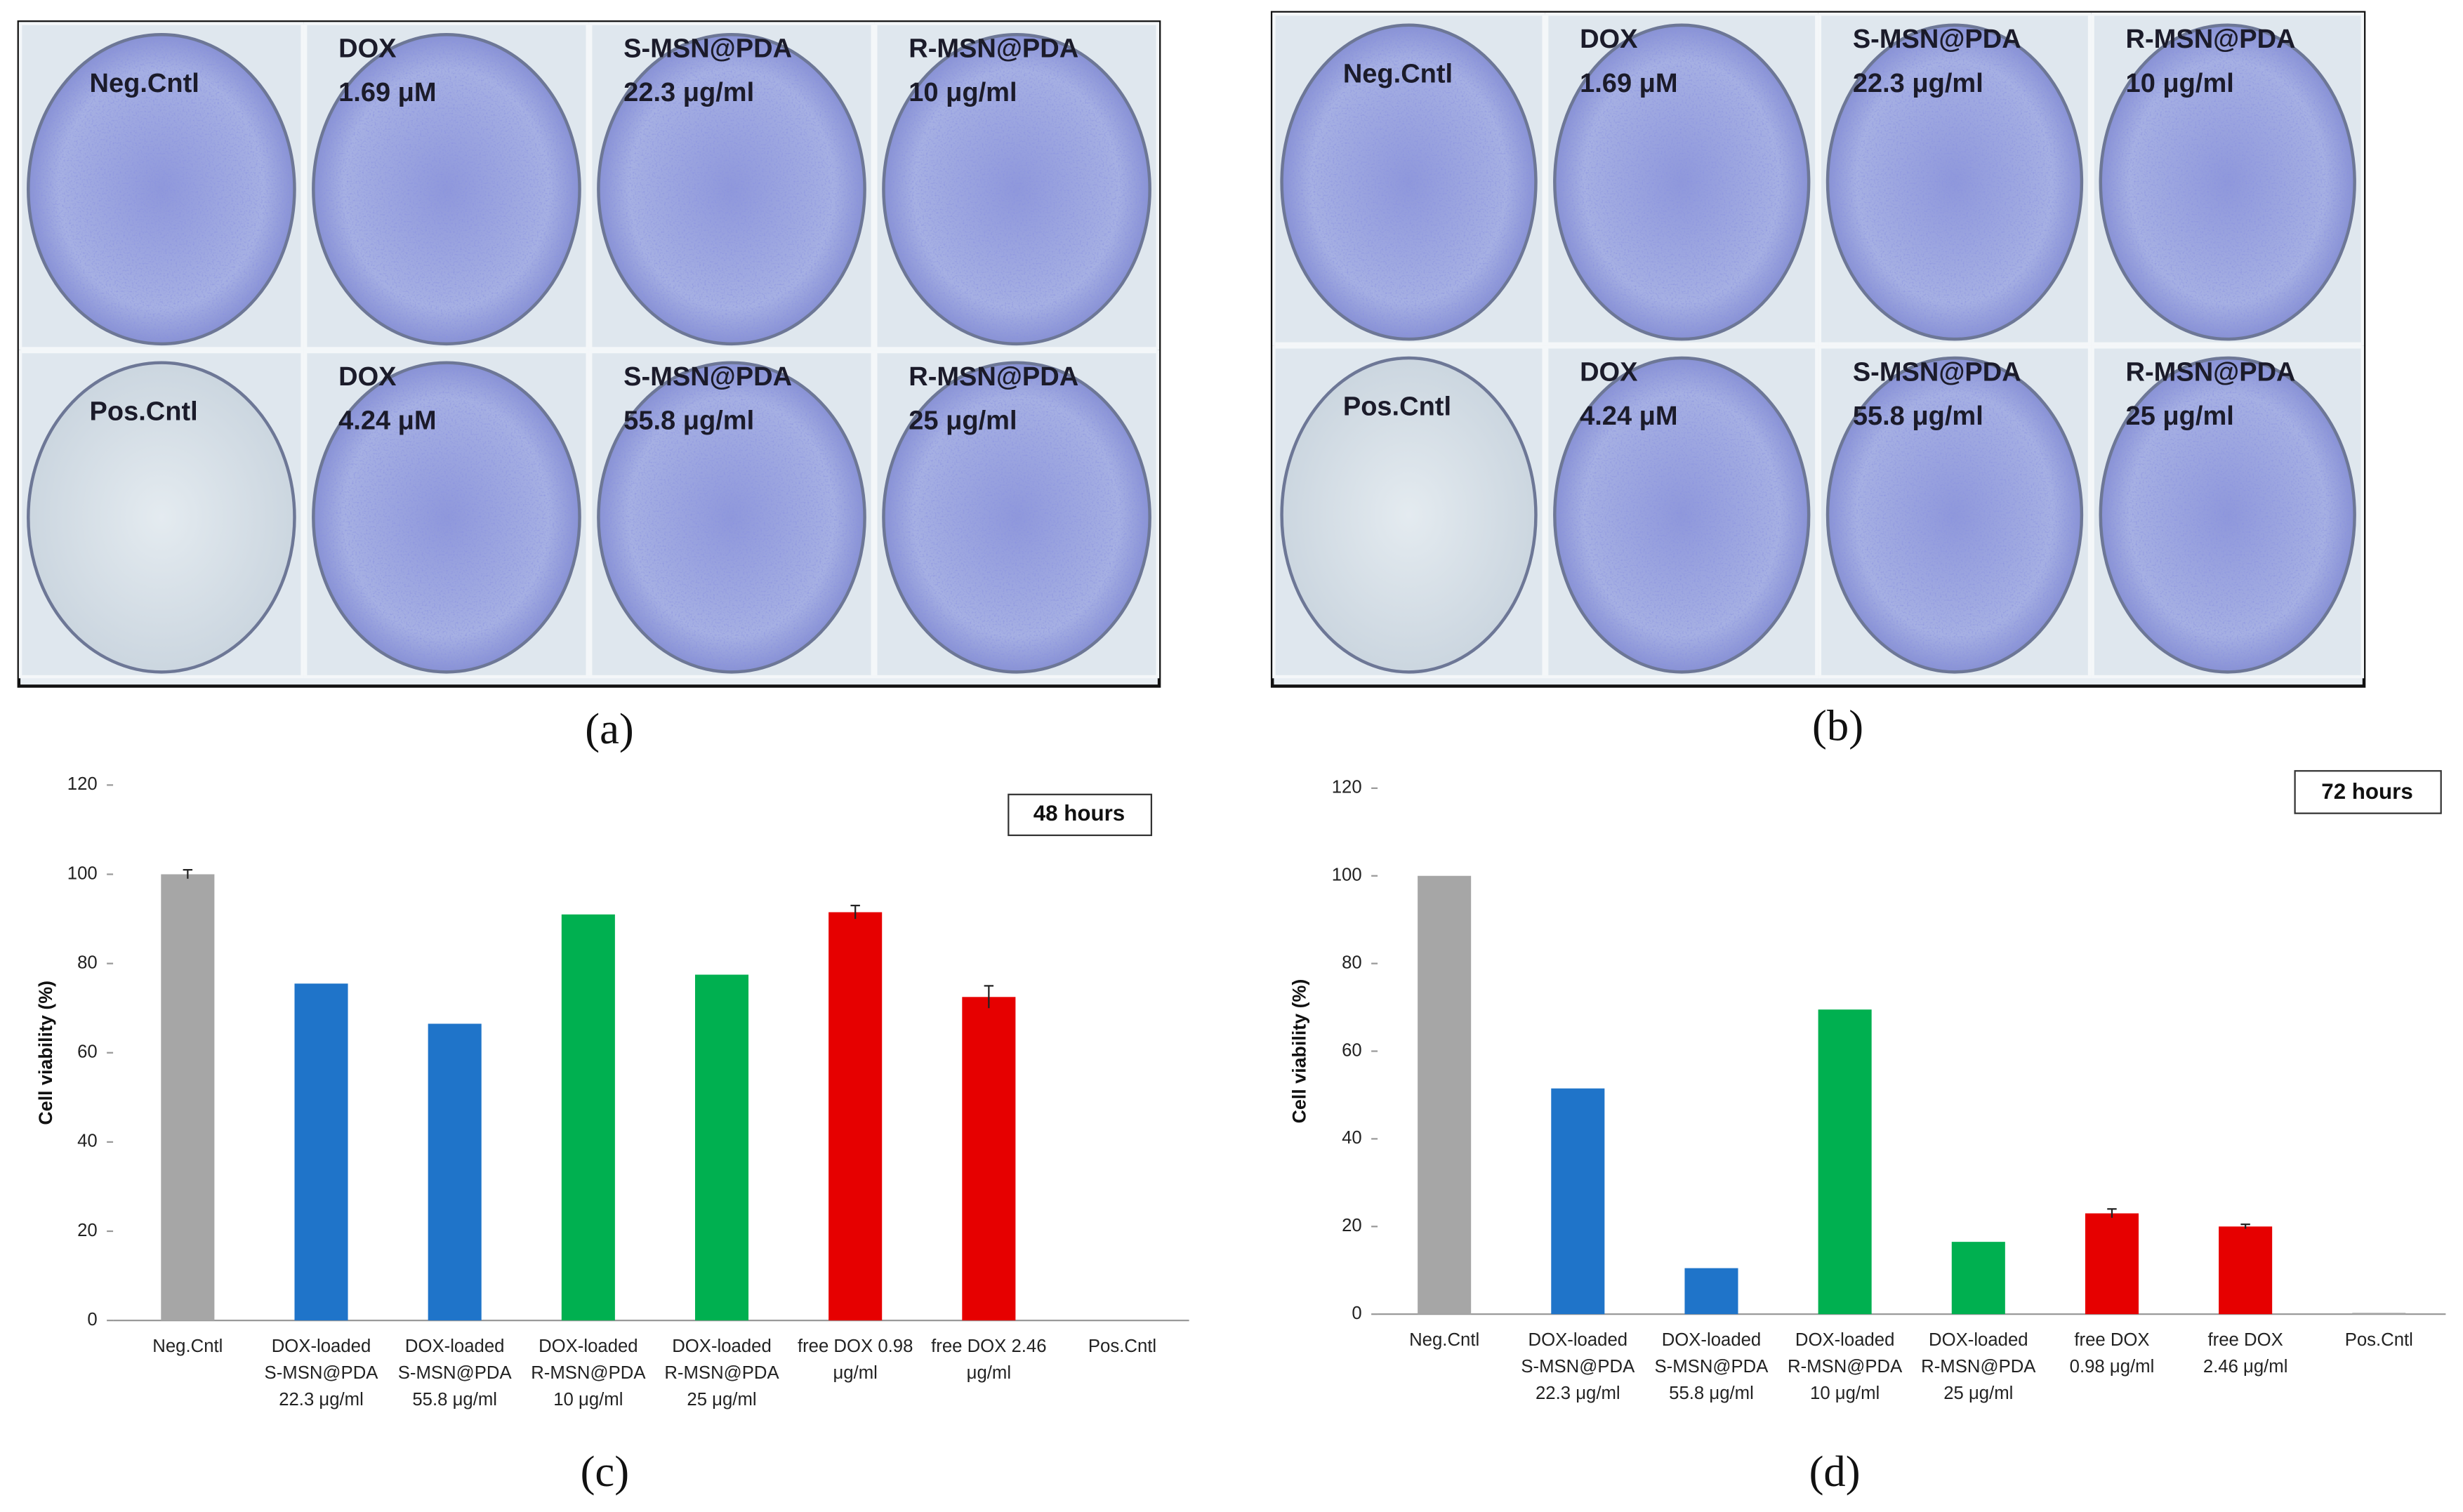 Image resolution: width=2463 pixels, height=1512 pixels. Describe the element at coordinates (605, 1471) in the screenshot. I see `panel-caption: (c)` at that location.